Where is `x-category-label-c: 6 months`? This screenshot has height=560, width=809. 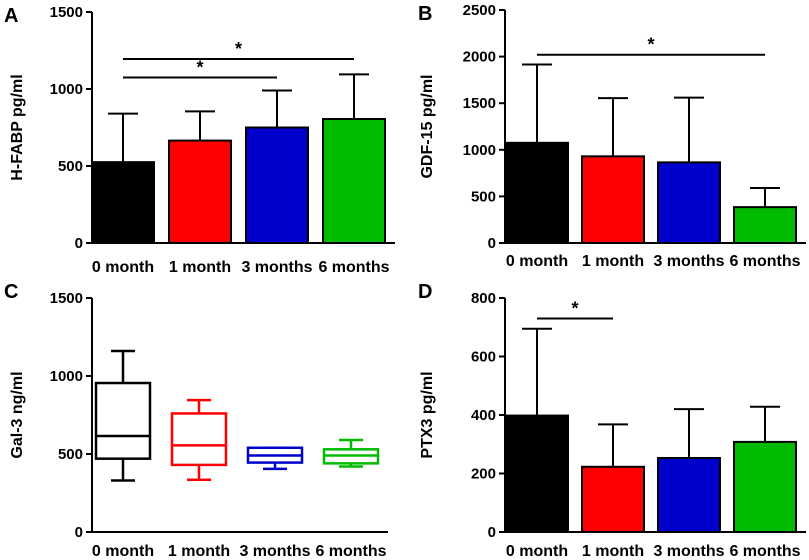
x-category-label-c: 6 months is located at coordinates (350, 551).